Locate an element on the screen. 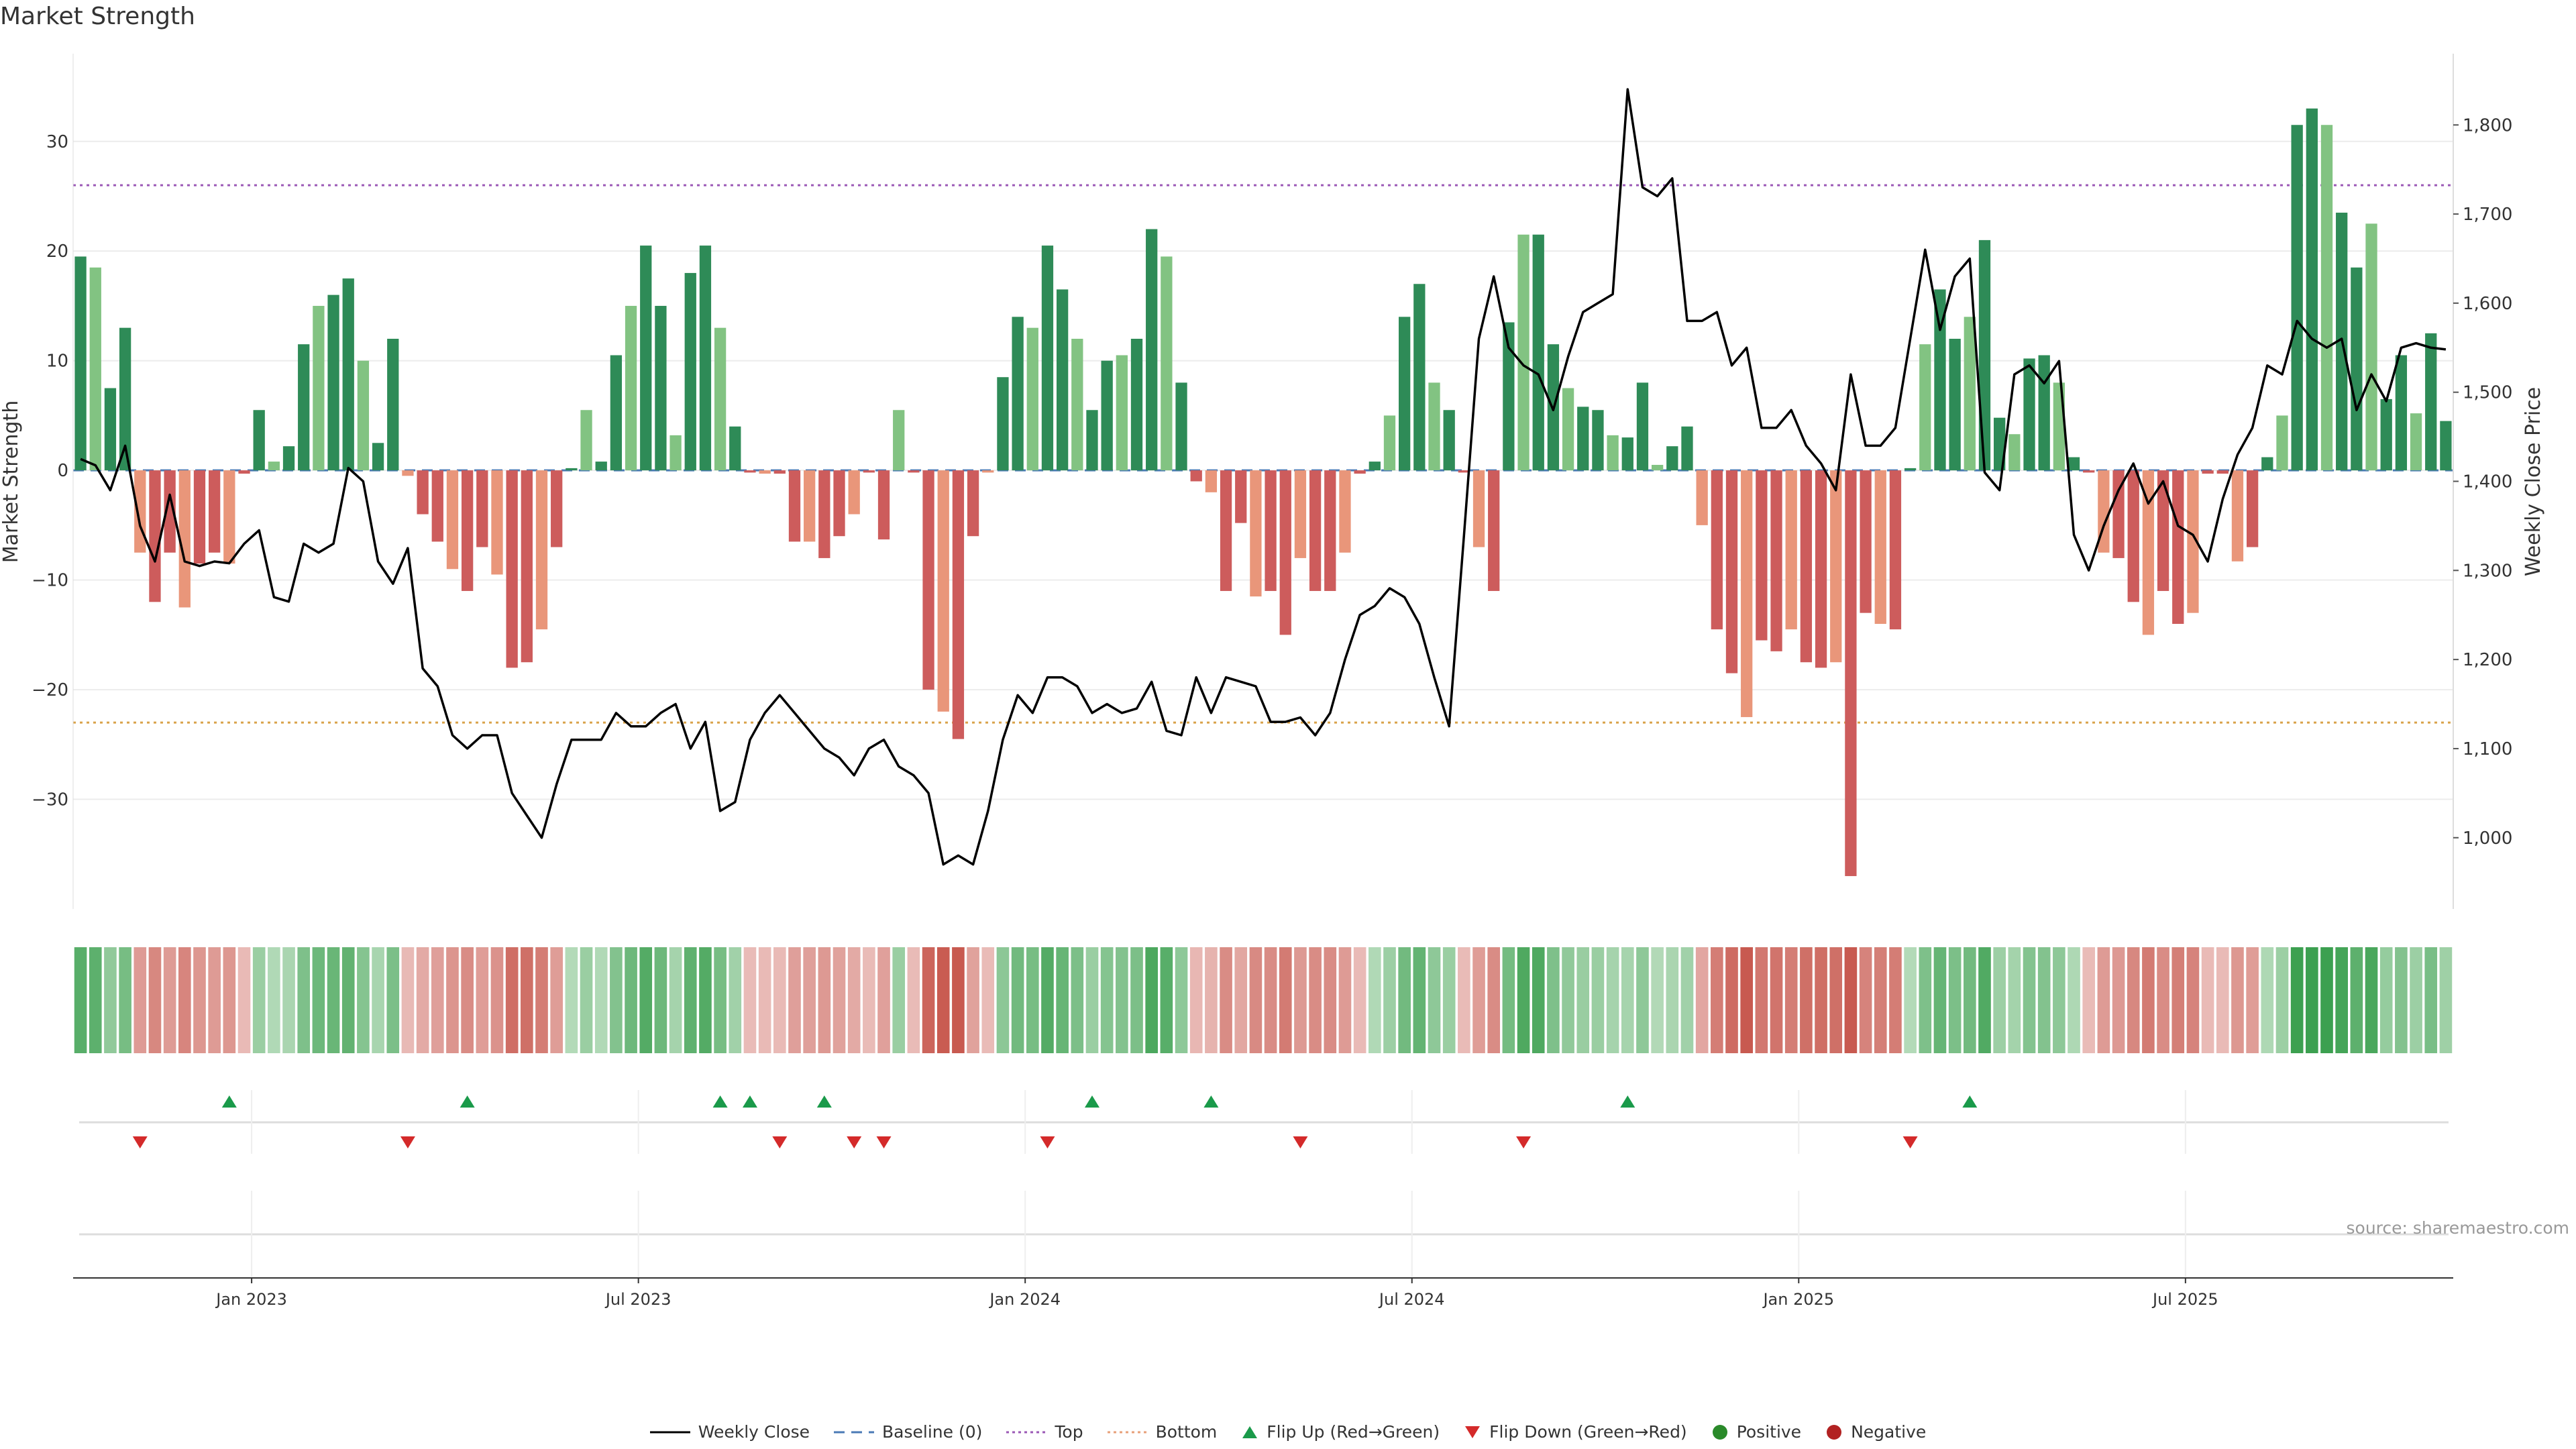 Image resolution: width=2576 pixels, height=1449 pixels. legend-item: Baseline (0) is located at coordinates (908, 1432).